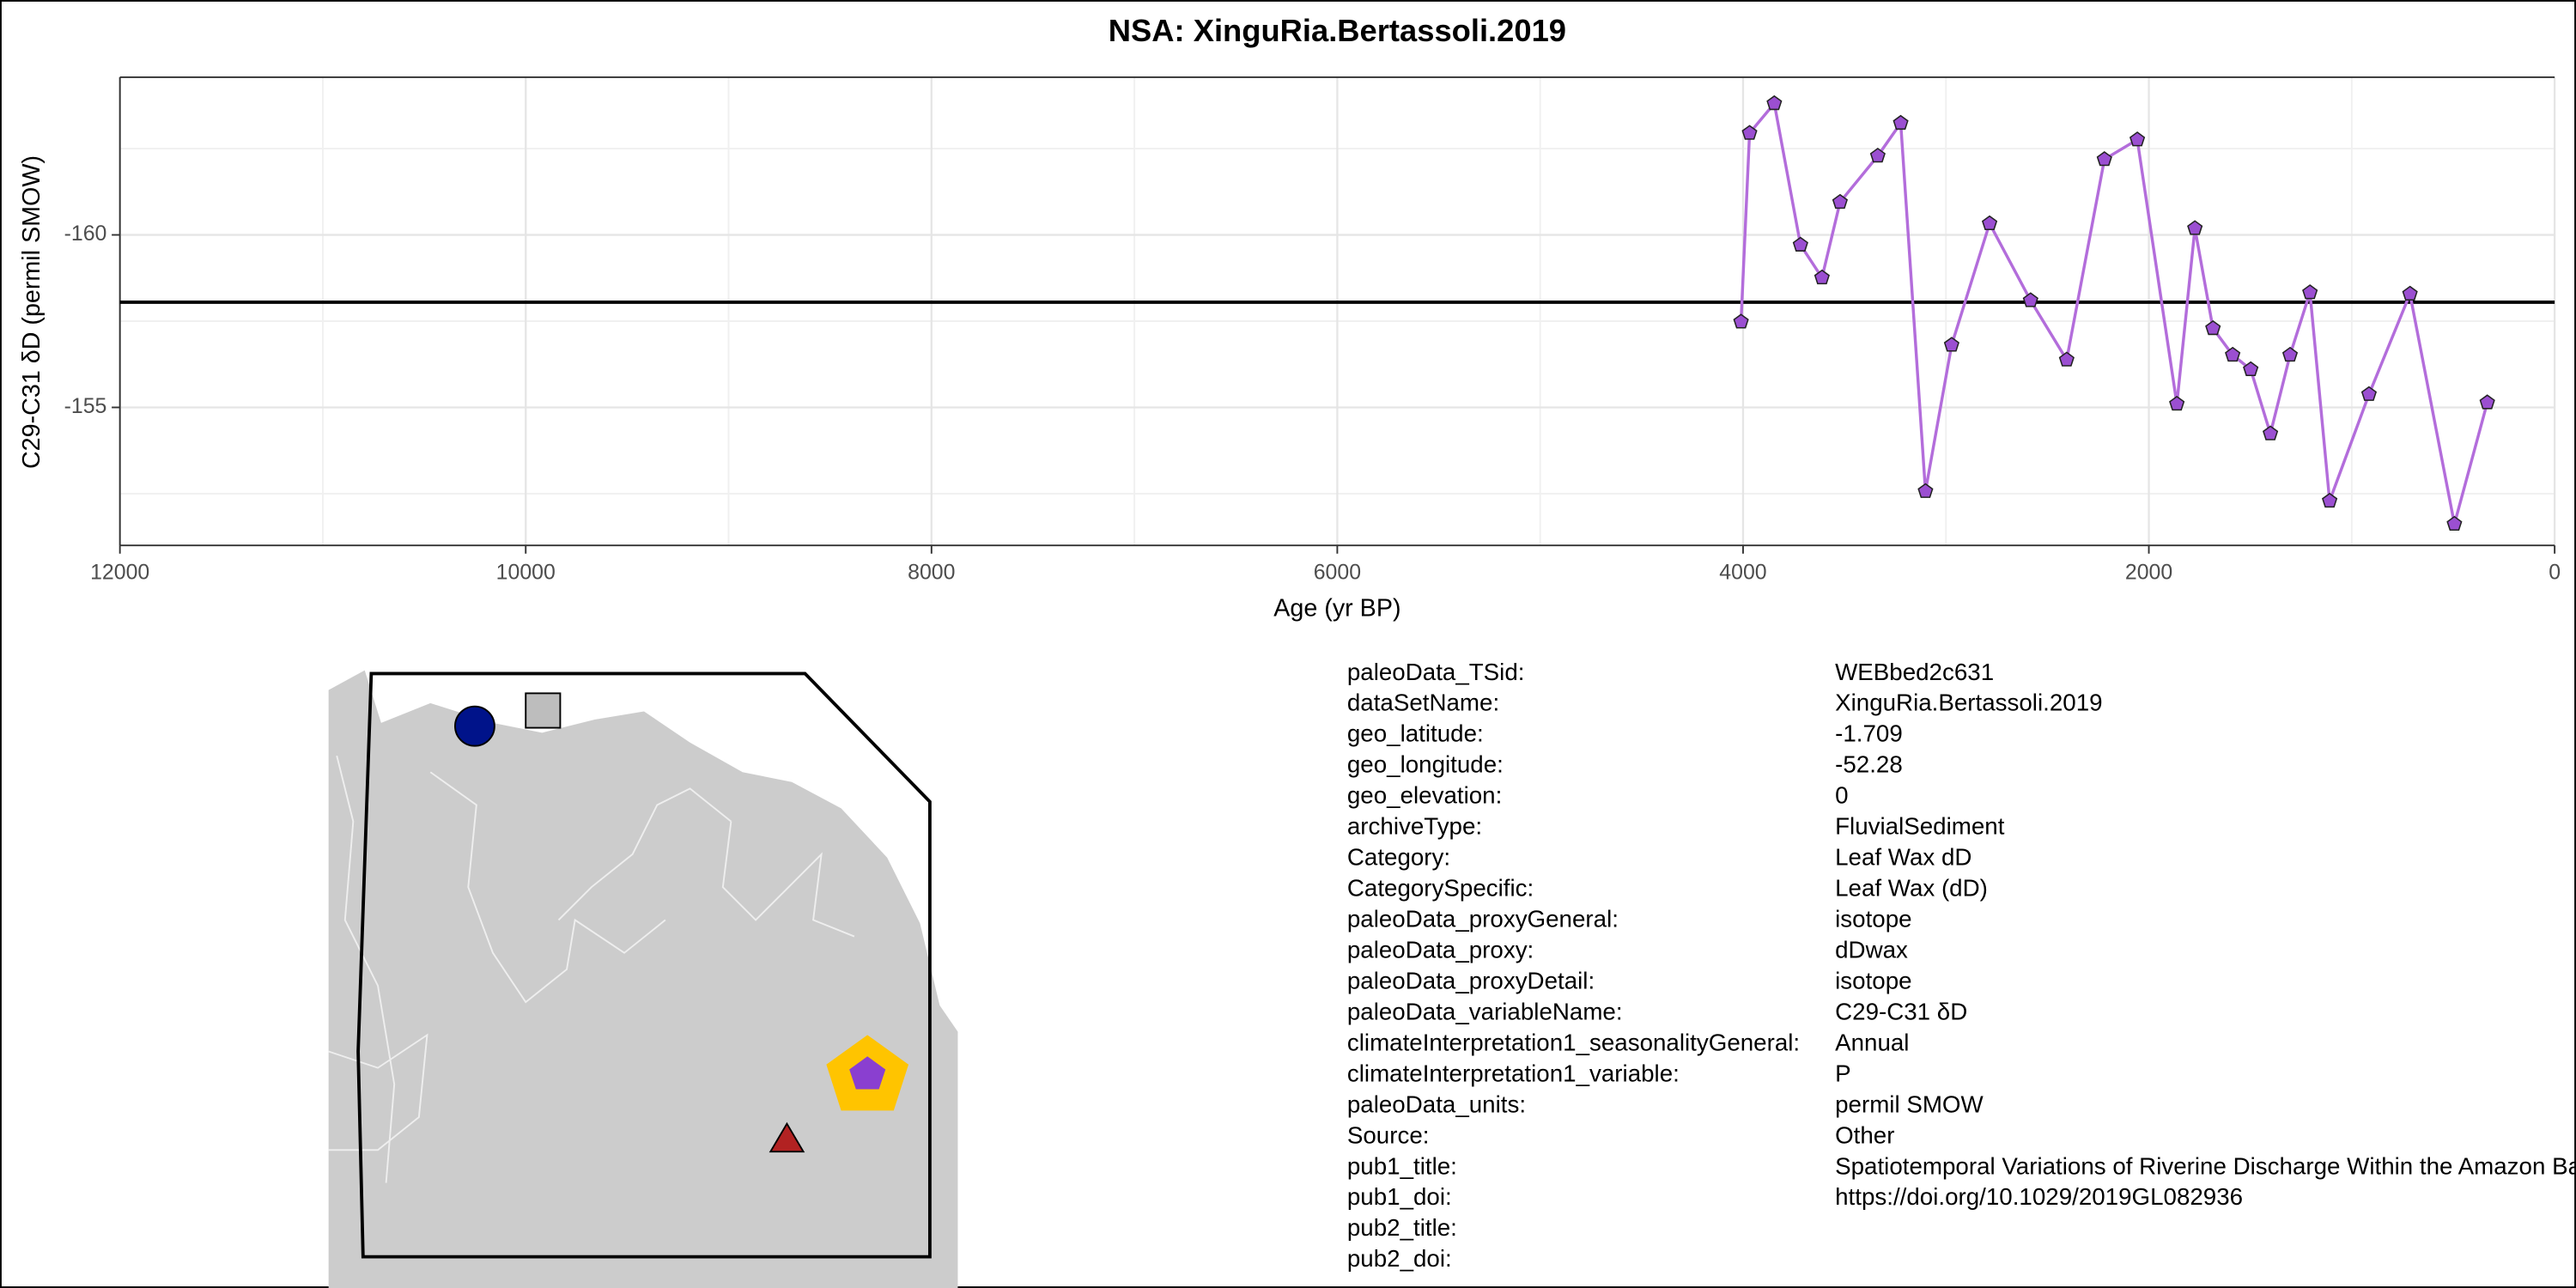  I want to click on metadata-key: pub2_title:, so click(1402, 1228).